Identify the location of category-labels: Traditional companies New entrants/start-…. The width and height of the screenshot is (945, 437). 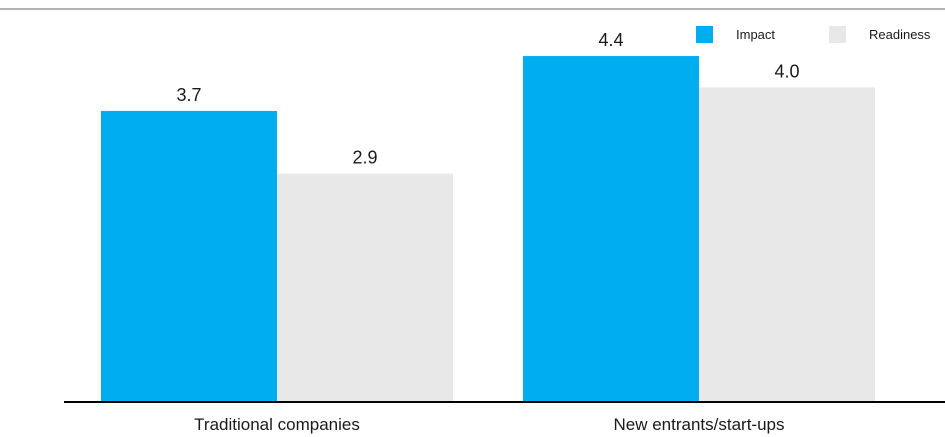
(489, 424).